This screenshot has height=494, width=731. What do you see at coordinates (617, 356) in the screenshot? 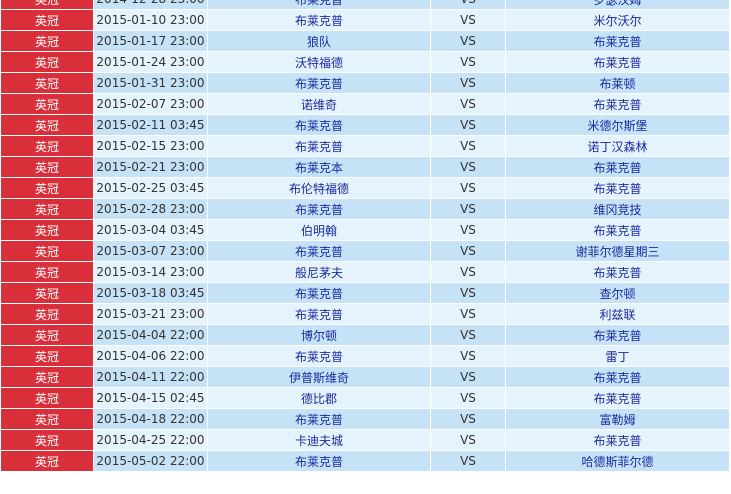
I see `away-team-link: 雷丁` at bounding box center [617, 356].